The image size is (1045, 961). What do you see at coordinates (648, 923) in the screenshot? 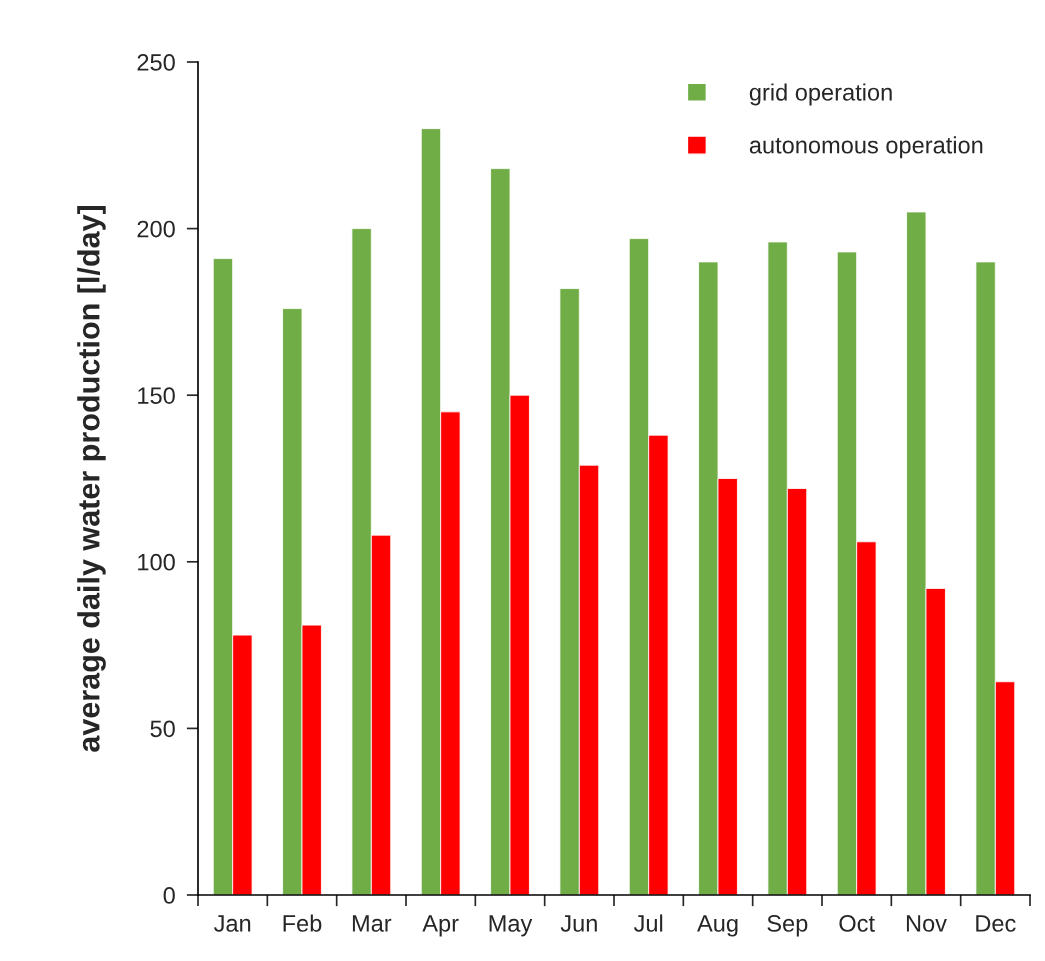
I see `x-tick-label: Jul` at bounding box center [648, 923].